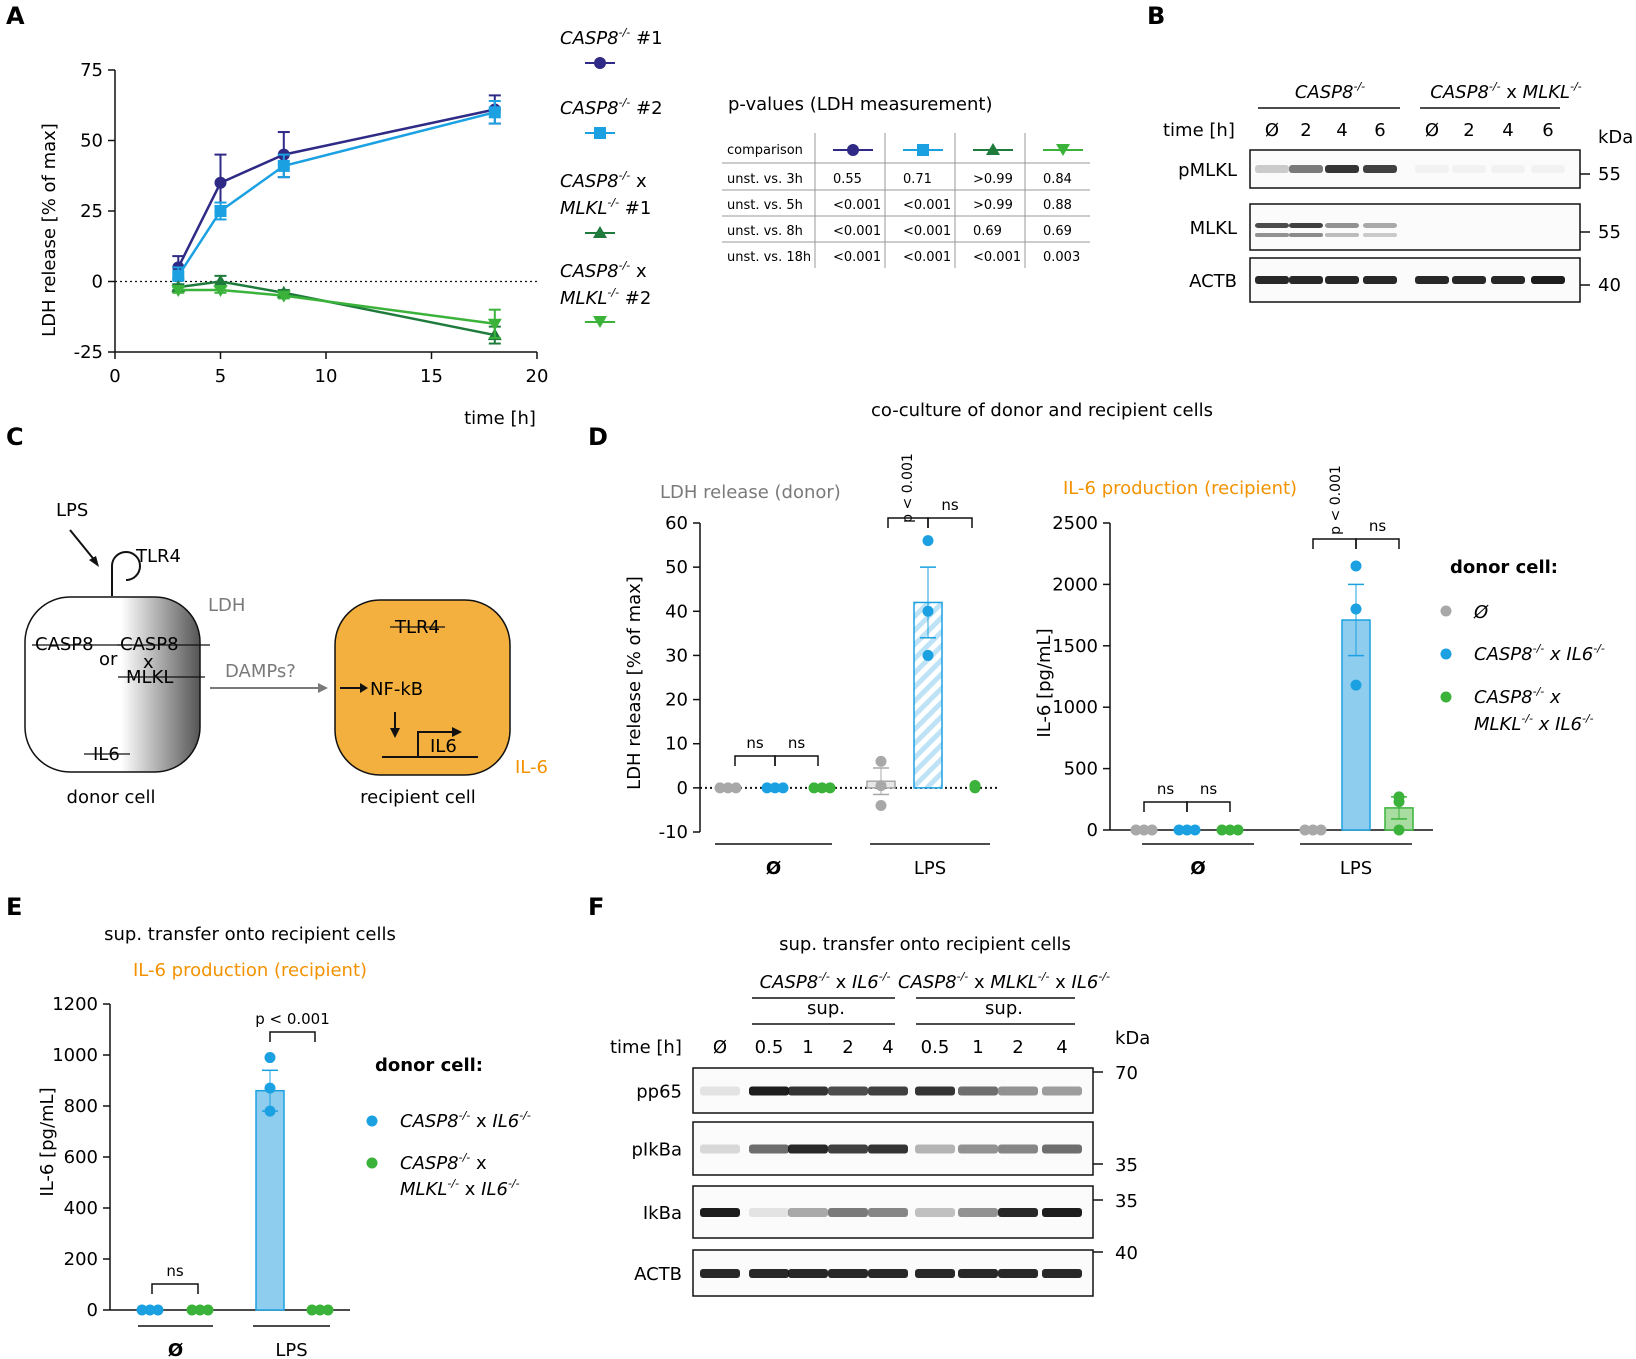  I want to click on c-donor-label: donor cell, so click(111, 797).